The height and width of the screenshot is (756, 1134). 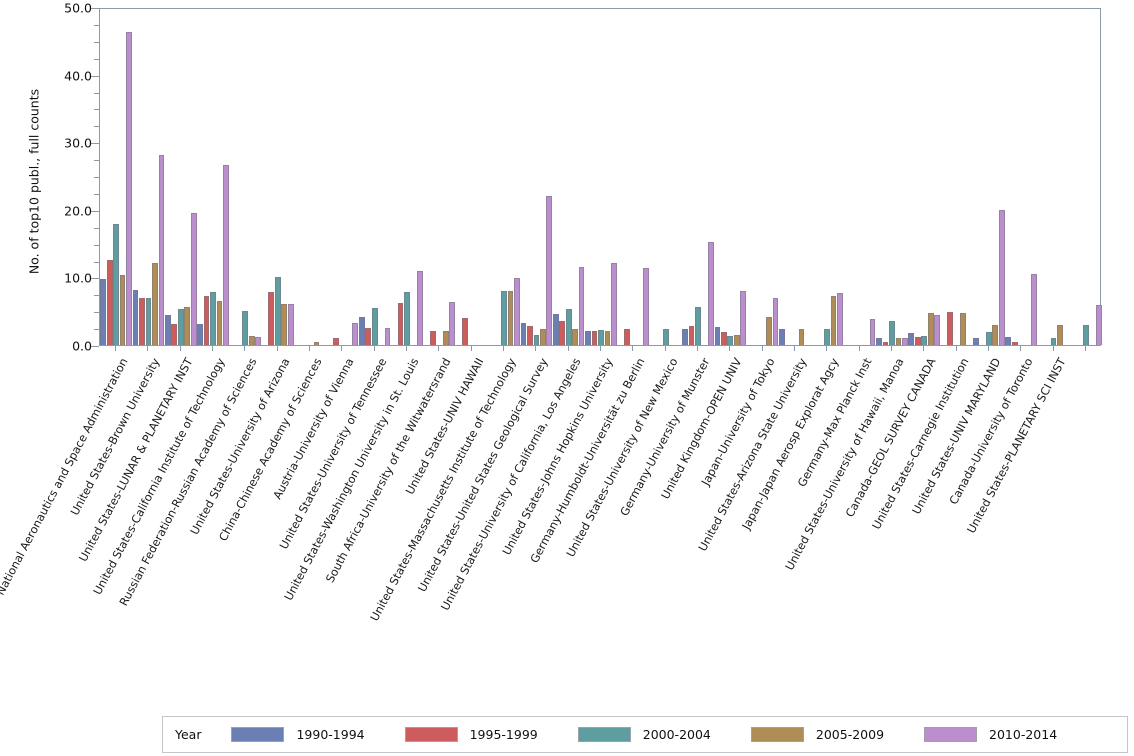 I want to click on legend-item: 2005-2009, so click(x=817, y=734).